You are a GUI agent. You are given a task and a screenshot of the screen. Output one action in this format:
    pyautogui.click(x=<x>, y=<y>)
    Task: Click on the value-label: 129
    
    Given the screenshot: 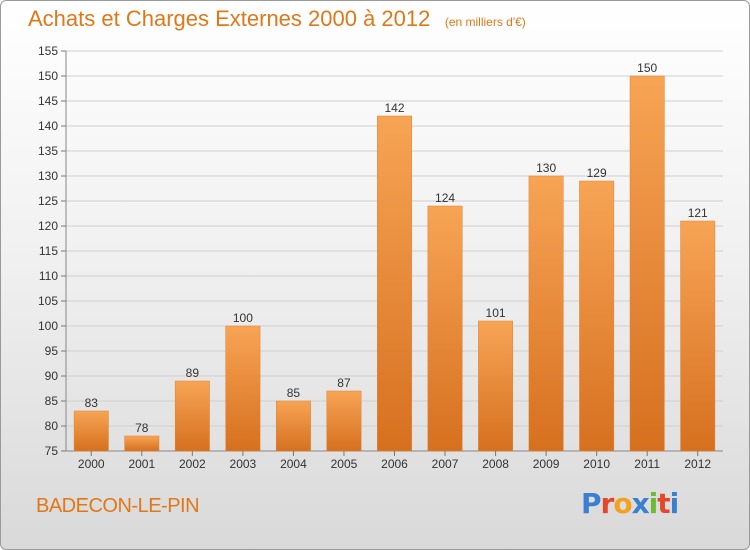 What is the action you would take?
    pyautogui.click(x=597, y=173)
    